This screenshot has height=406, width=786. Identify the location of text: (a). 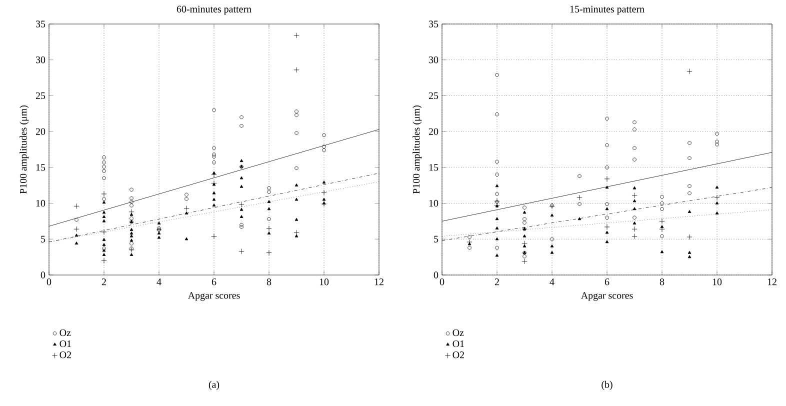
(214, 385).